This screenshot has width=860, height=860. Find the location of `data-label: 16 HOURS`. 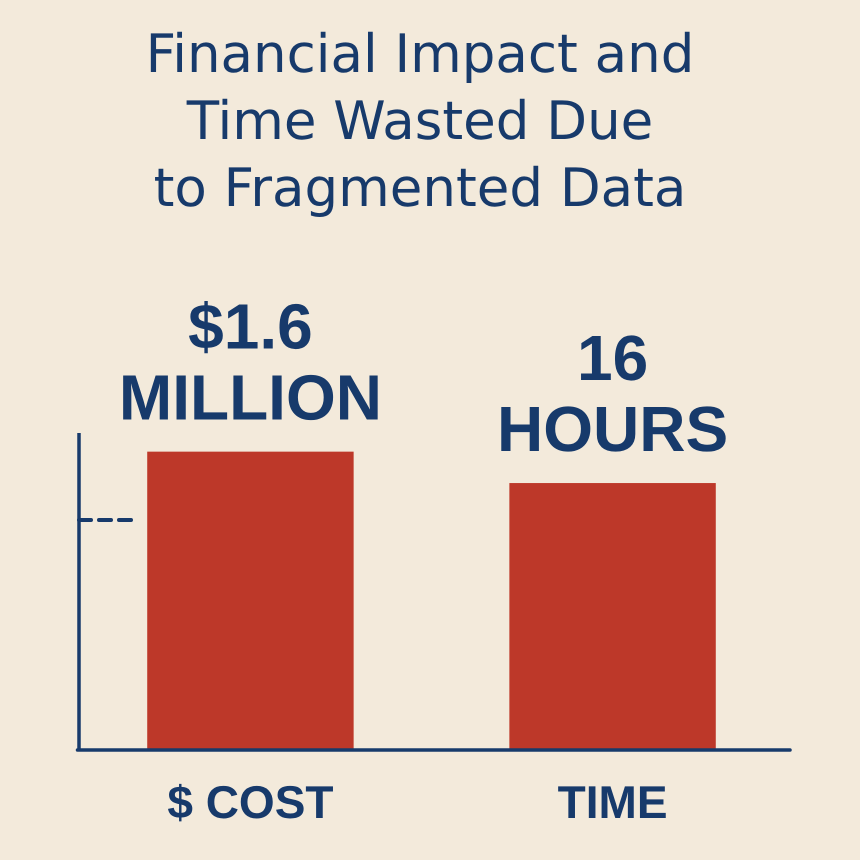

data-label: 16 HOURS is located at coordinates (612, 394).